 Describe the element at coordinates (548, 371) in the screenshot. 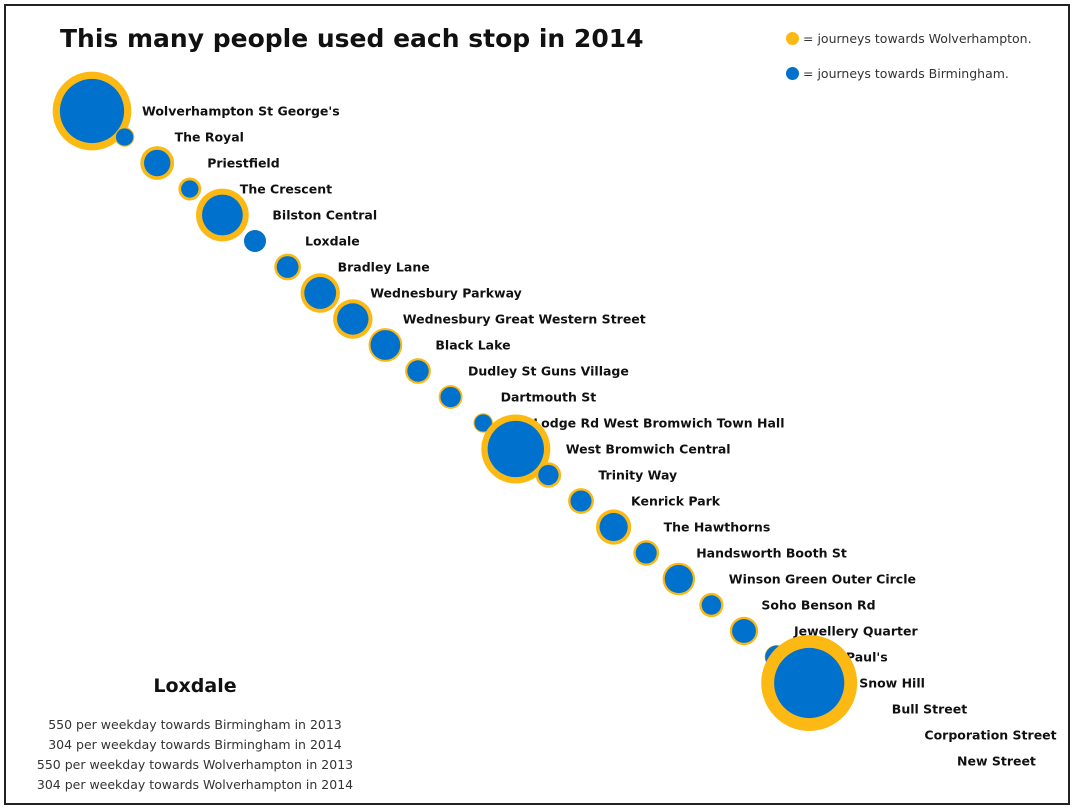

I see `stop-label: Dudley St Guns Village` at that location.